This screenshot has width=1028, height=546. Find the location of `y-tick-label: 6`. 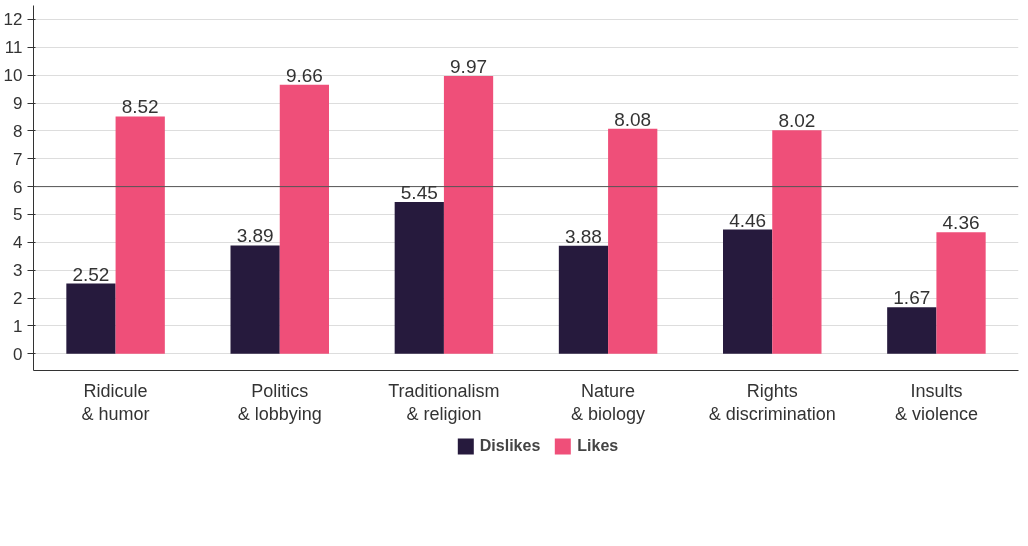

y-tick-label: 6 is located at coordinates (18, 187).